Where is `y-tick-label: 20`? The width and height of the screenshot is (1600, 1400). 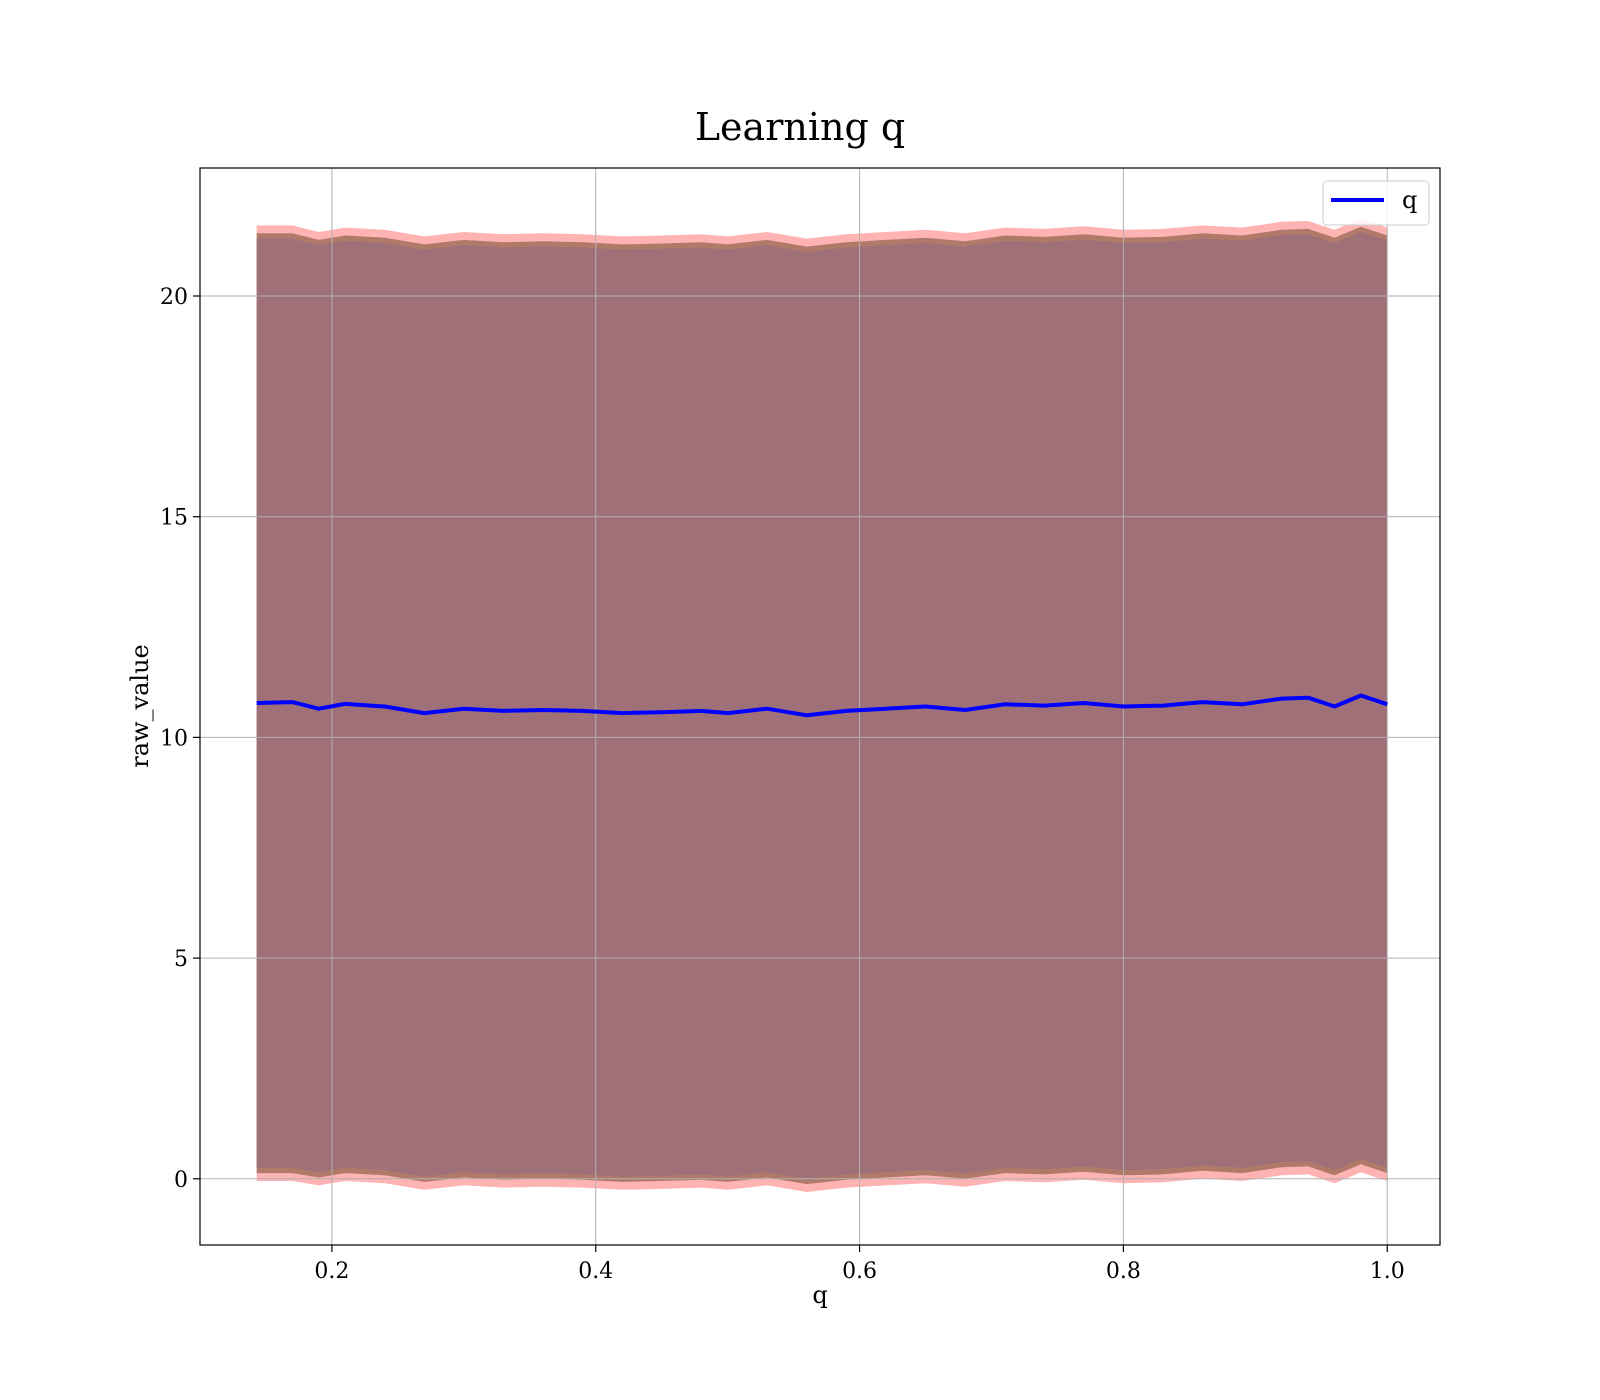
y-tick-label: 20 is located at coordinates (174, 297).